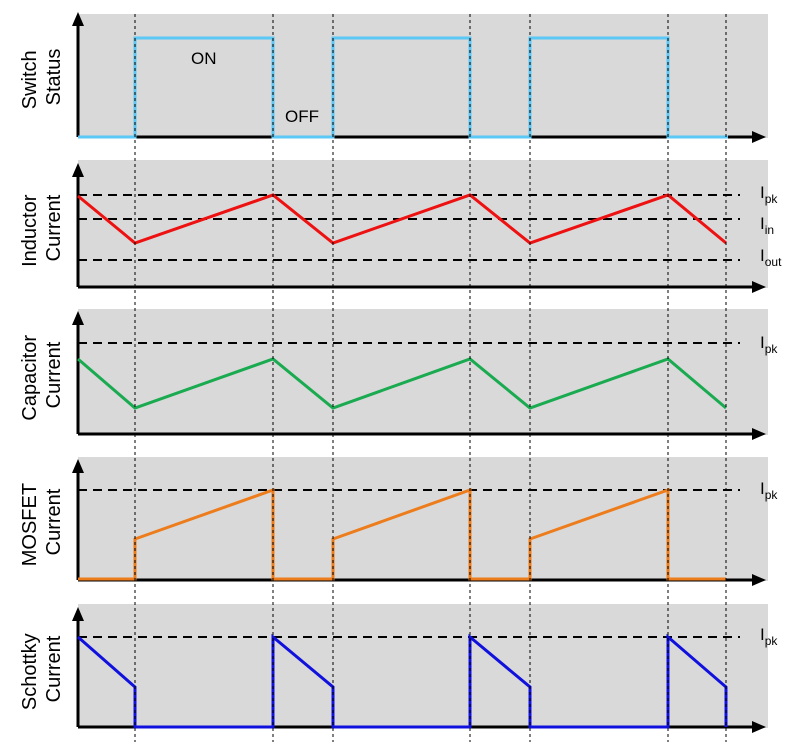 The width and height of the screenshot is (800, 742). I want to click on y-axis-label: MOSFET Current, so click(42, 522).